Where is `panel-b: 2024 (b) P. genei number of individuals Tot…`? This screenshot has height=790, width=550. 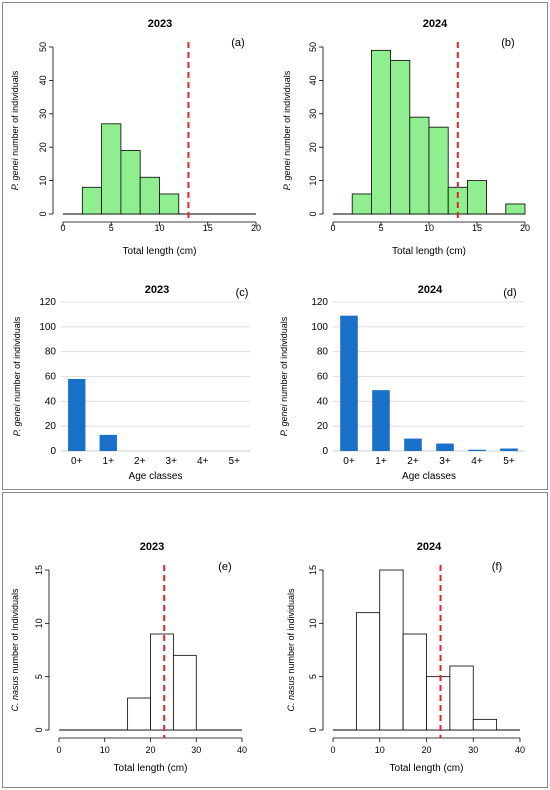
panel-b: 2024 (b) P. genei number of individuals Tot… is located at coordinates (406, 137).